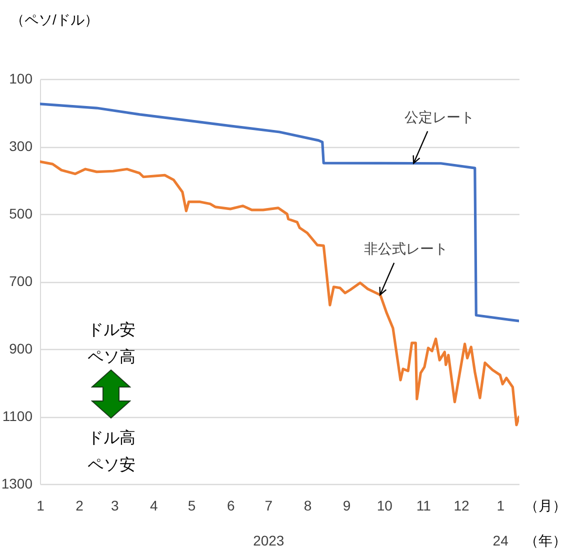 The image size is (561, 551). I want to click on x-tick-label: 9, so click(346, 506).